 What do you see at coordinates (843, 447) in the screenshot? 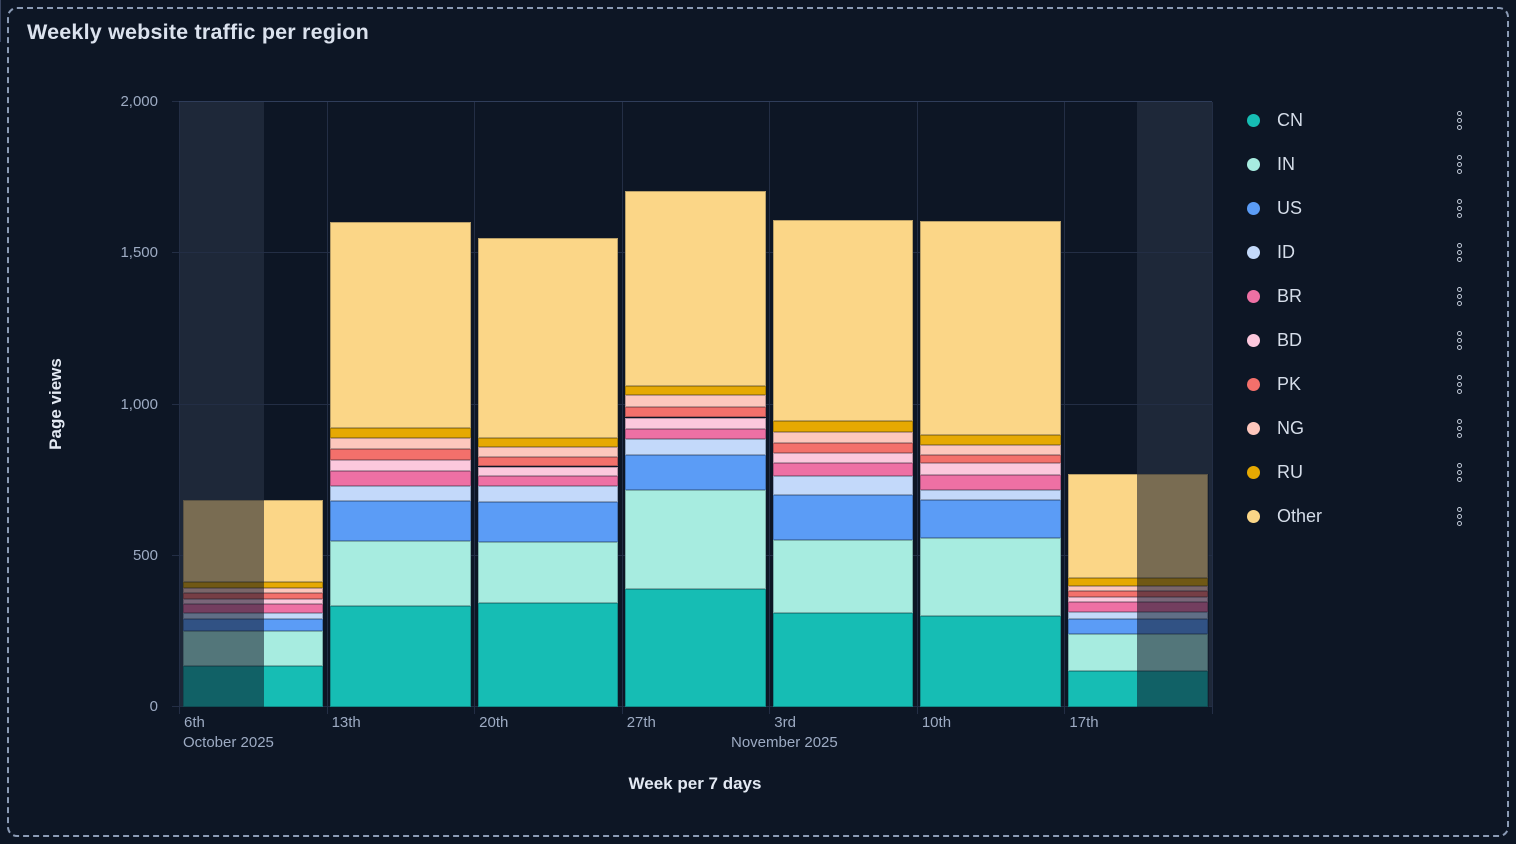
I see `bar-segment-PK-3rd` at bounding box center [843, 447].